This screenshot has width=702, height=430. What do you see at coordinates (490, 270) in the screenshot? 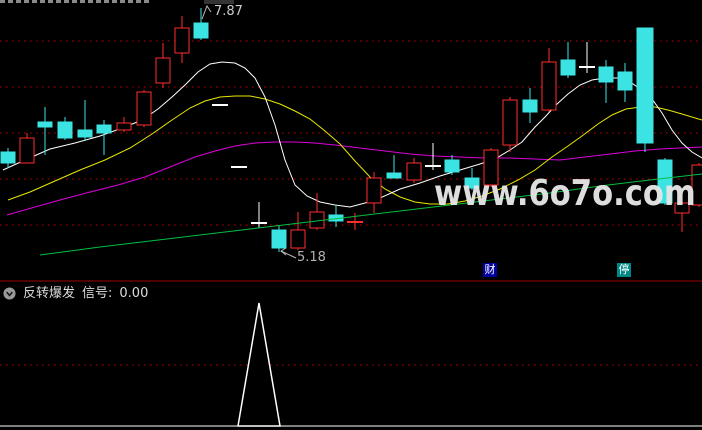
I see `finance-info-tag: 财` at bounding box center [490, 270].